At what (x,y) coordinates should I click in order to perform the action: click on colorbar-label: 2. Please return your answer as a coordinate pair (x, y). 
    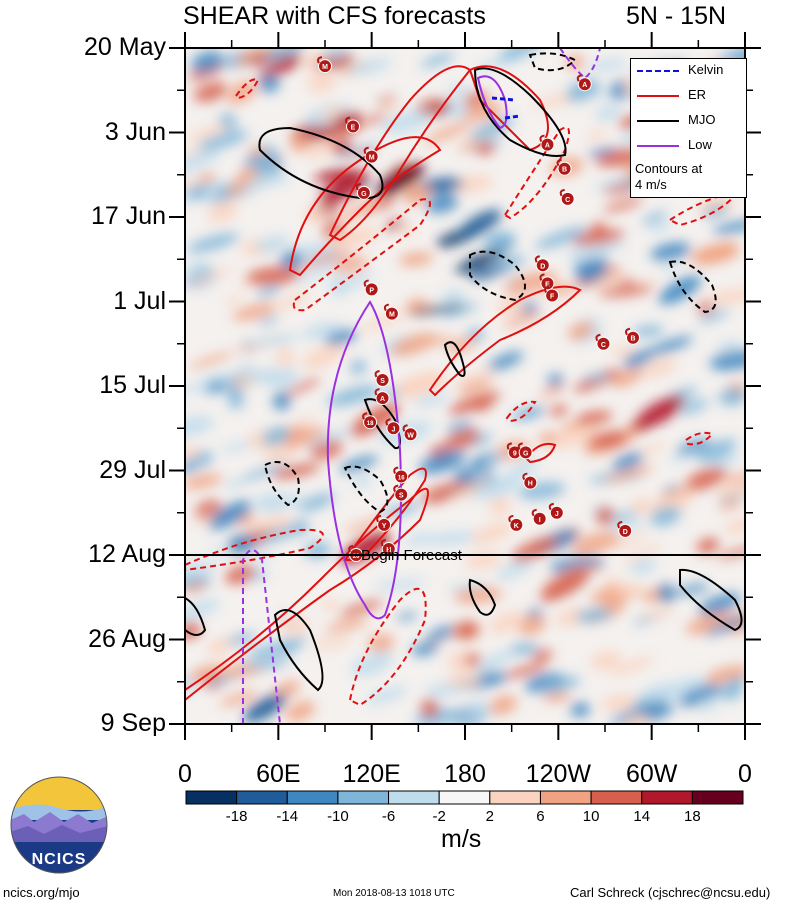
    Looking at the image, I should click on (489, 816).